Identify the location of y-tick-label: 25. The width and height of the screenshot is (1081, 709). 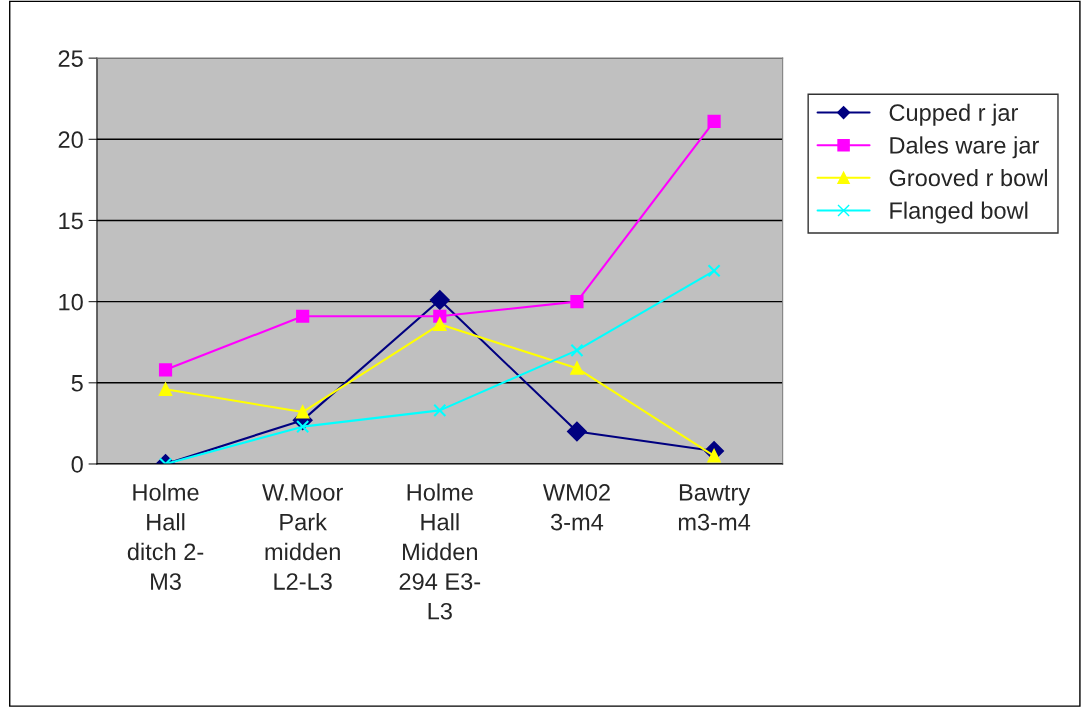
(70, 58).